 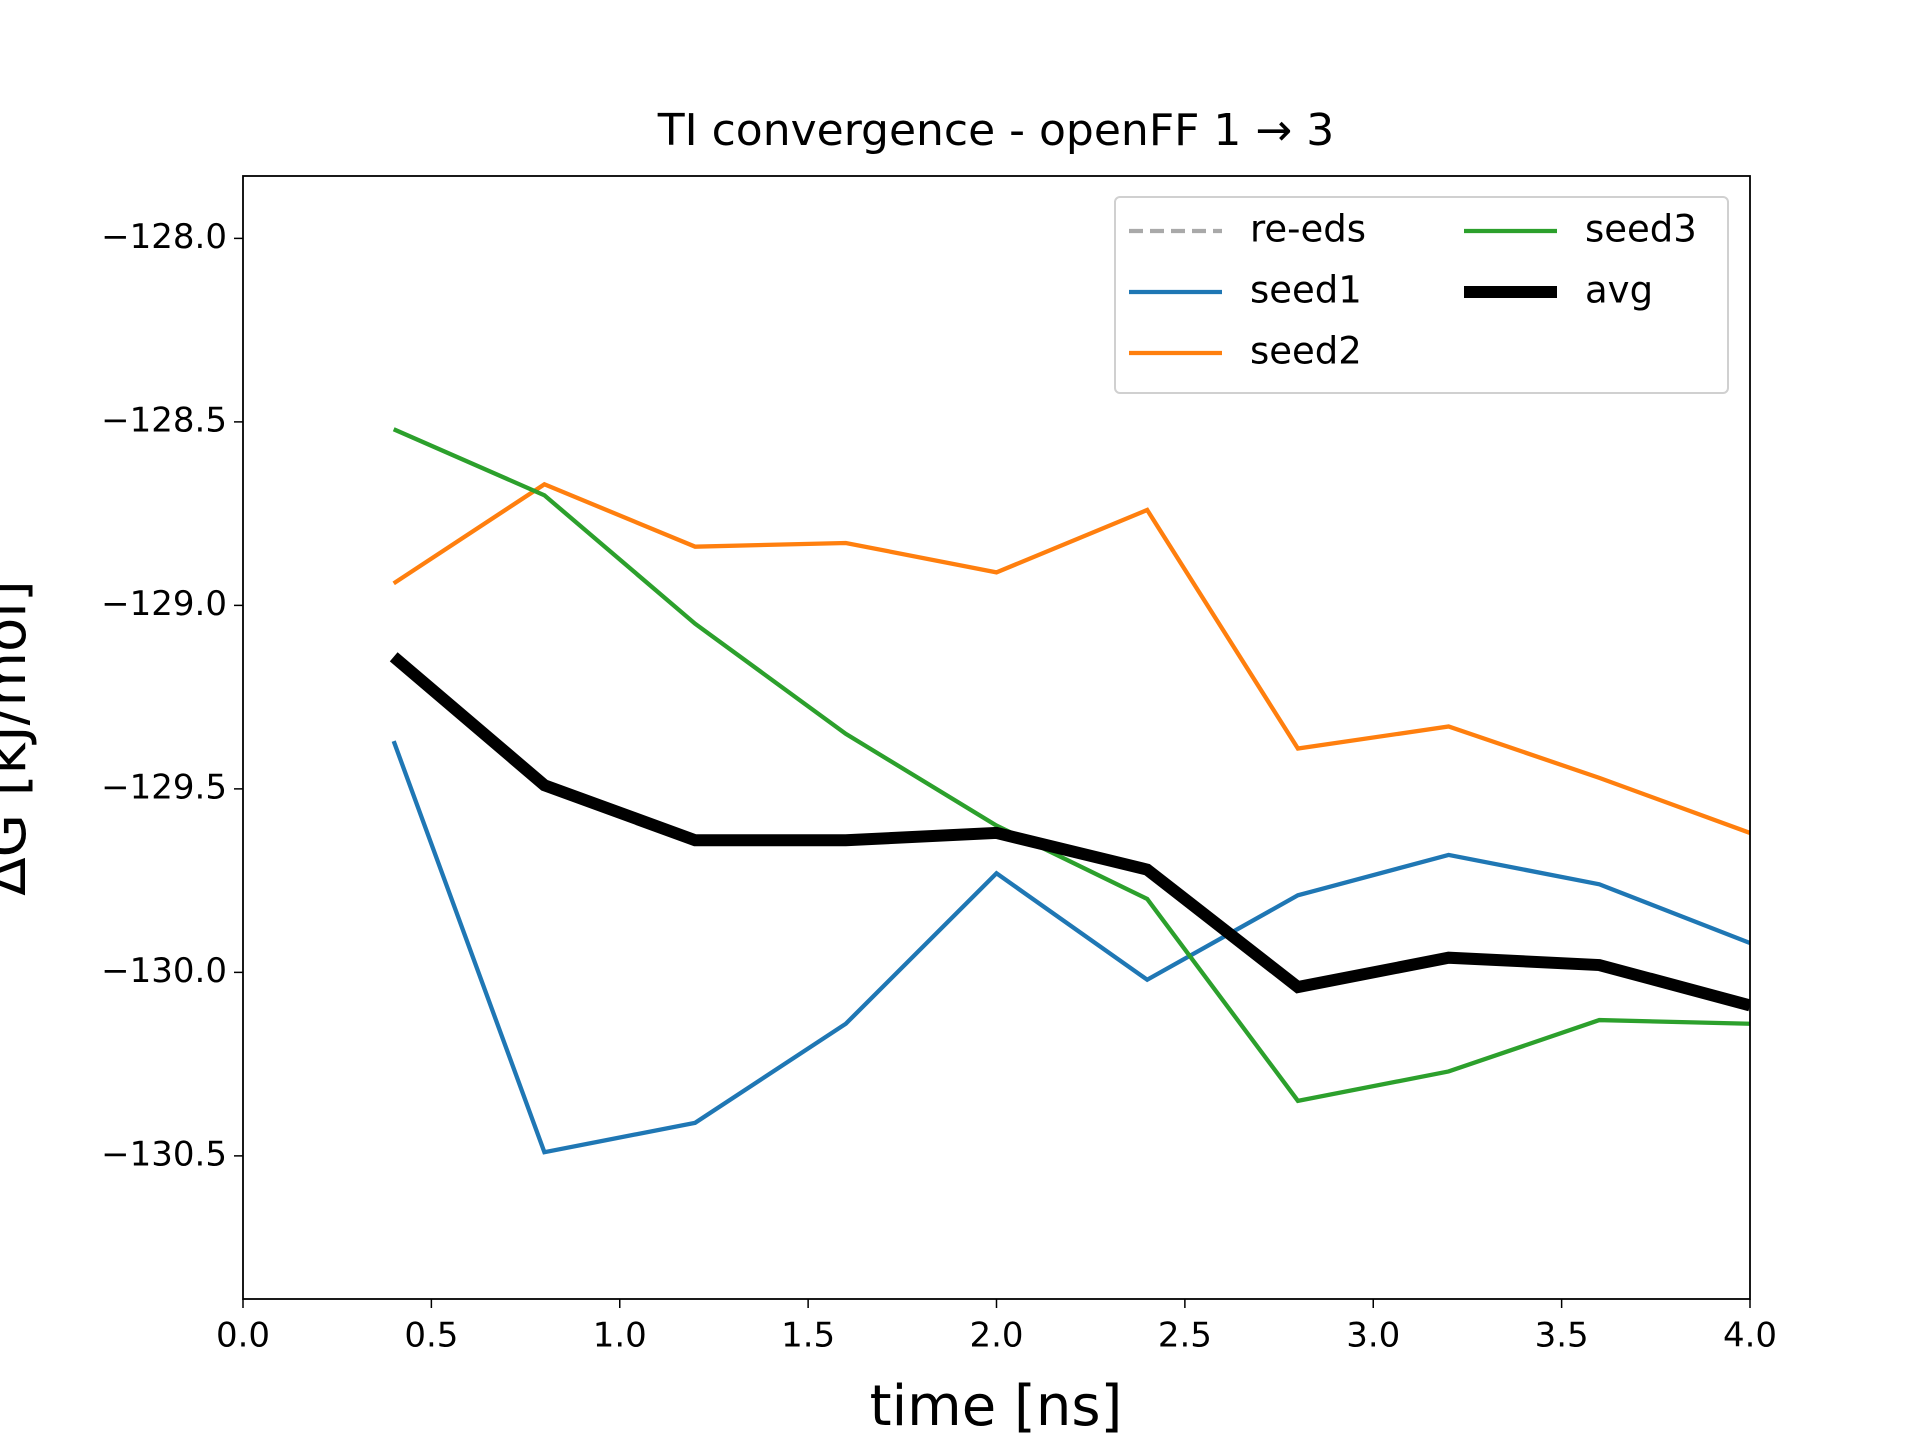 What do you see at coordinates (808, 1336) in the screenshot?
I see `x-tick-label: 1.5` at bounding box center [808, 1336].